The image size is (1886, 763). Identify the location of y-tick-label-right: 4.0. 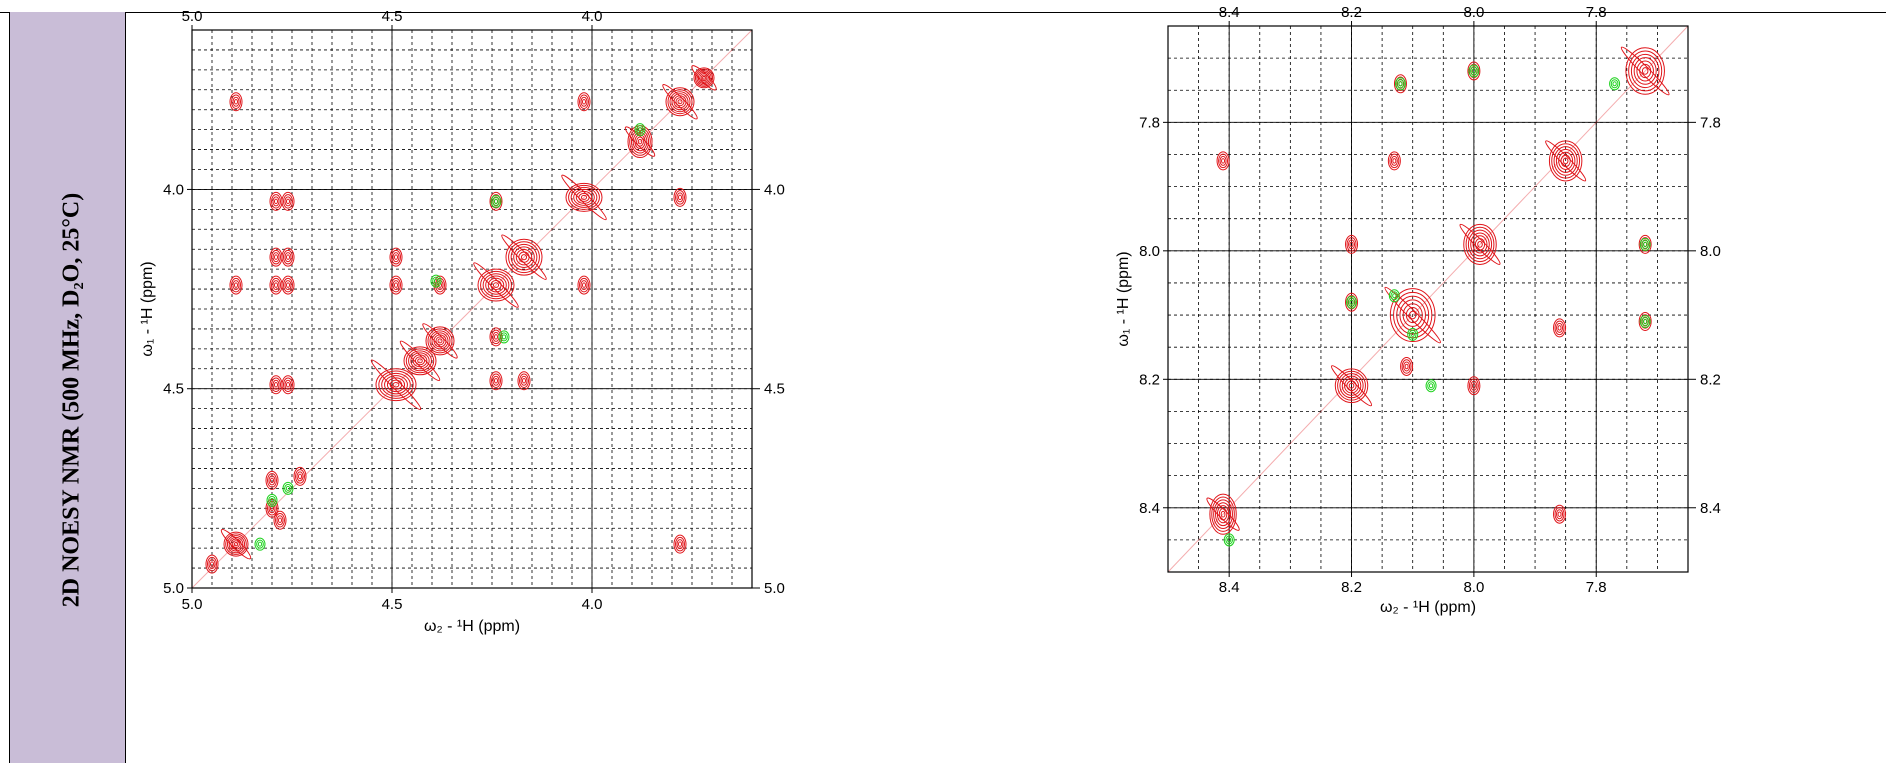
(774, 189).